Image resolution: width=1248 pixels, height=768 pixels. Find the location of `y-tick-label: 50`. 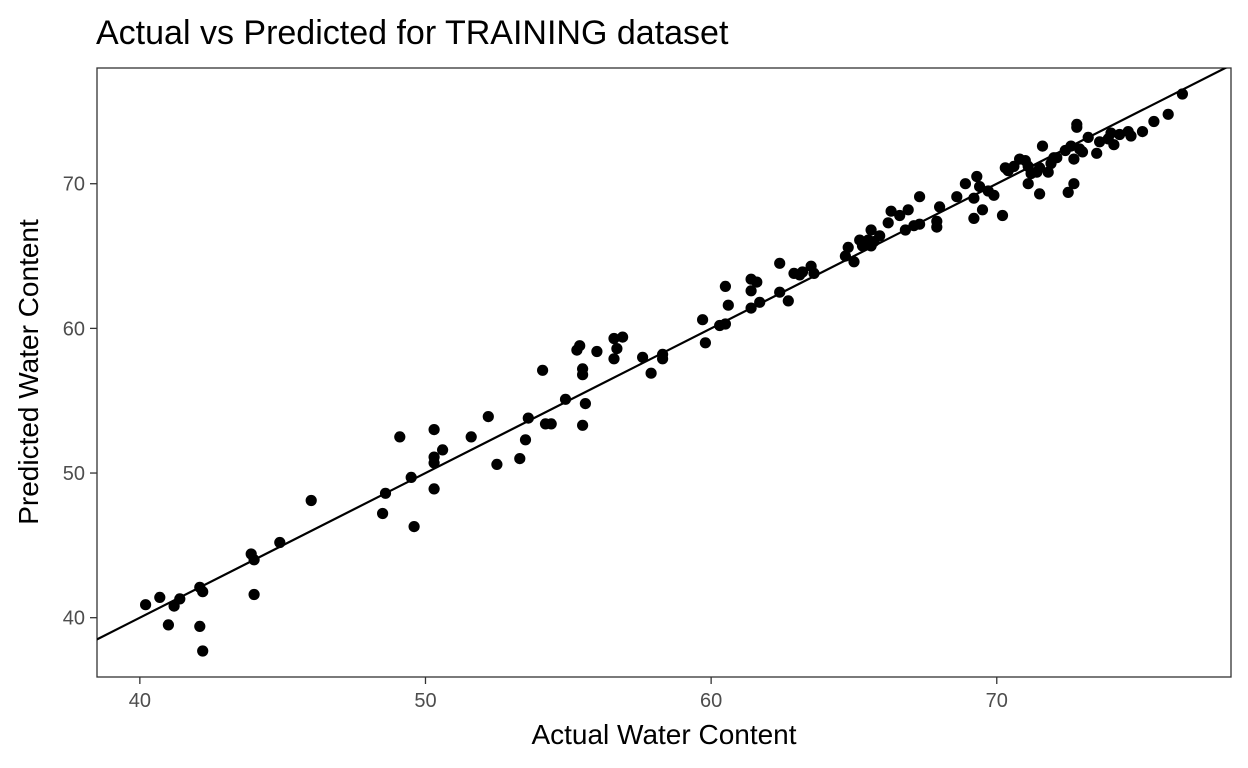

y-tick-label: 50 is located at coordinates (74, 474).